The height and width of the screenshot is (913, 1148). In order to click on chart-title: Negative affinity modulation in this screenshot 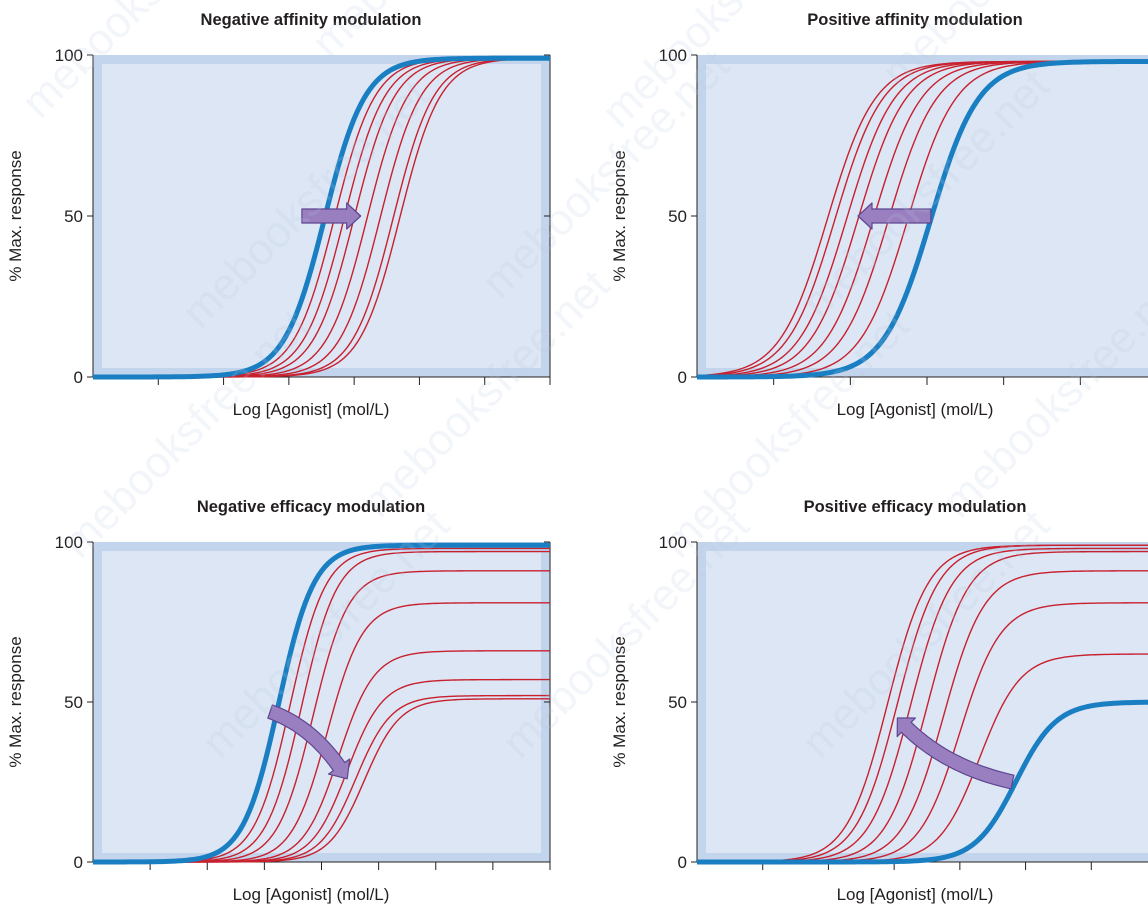, I will do `click(311, 20)`.